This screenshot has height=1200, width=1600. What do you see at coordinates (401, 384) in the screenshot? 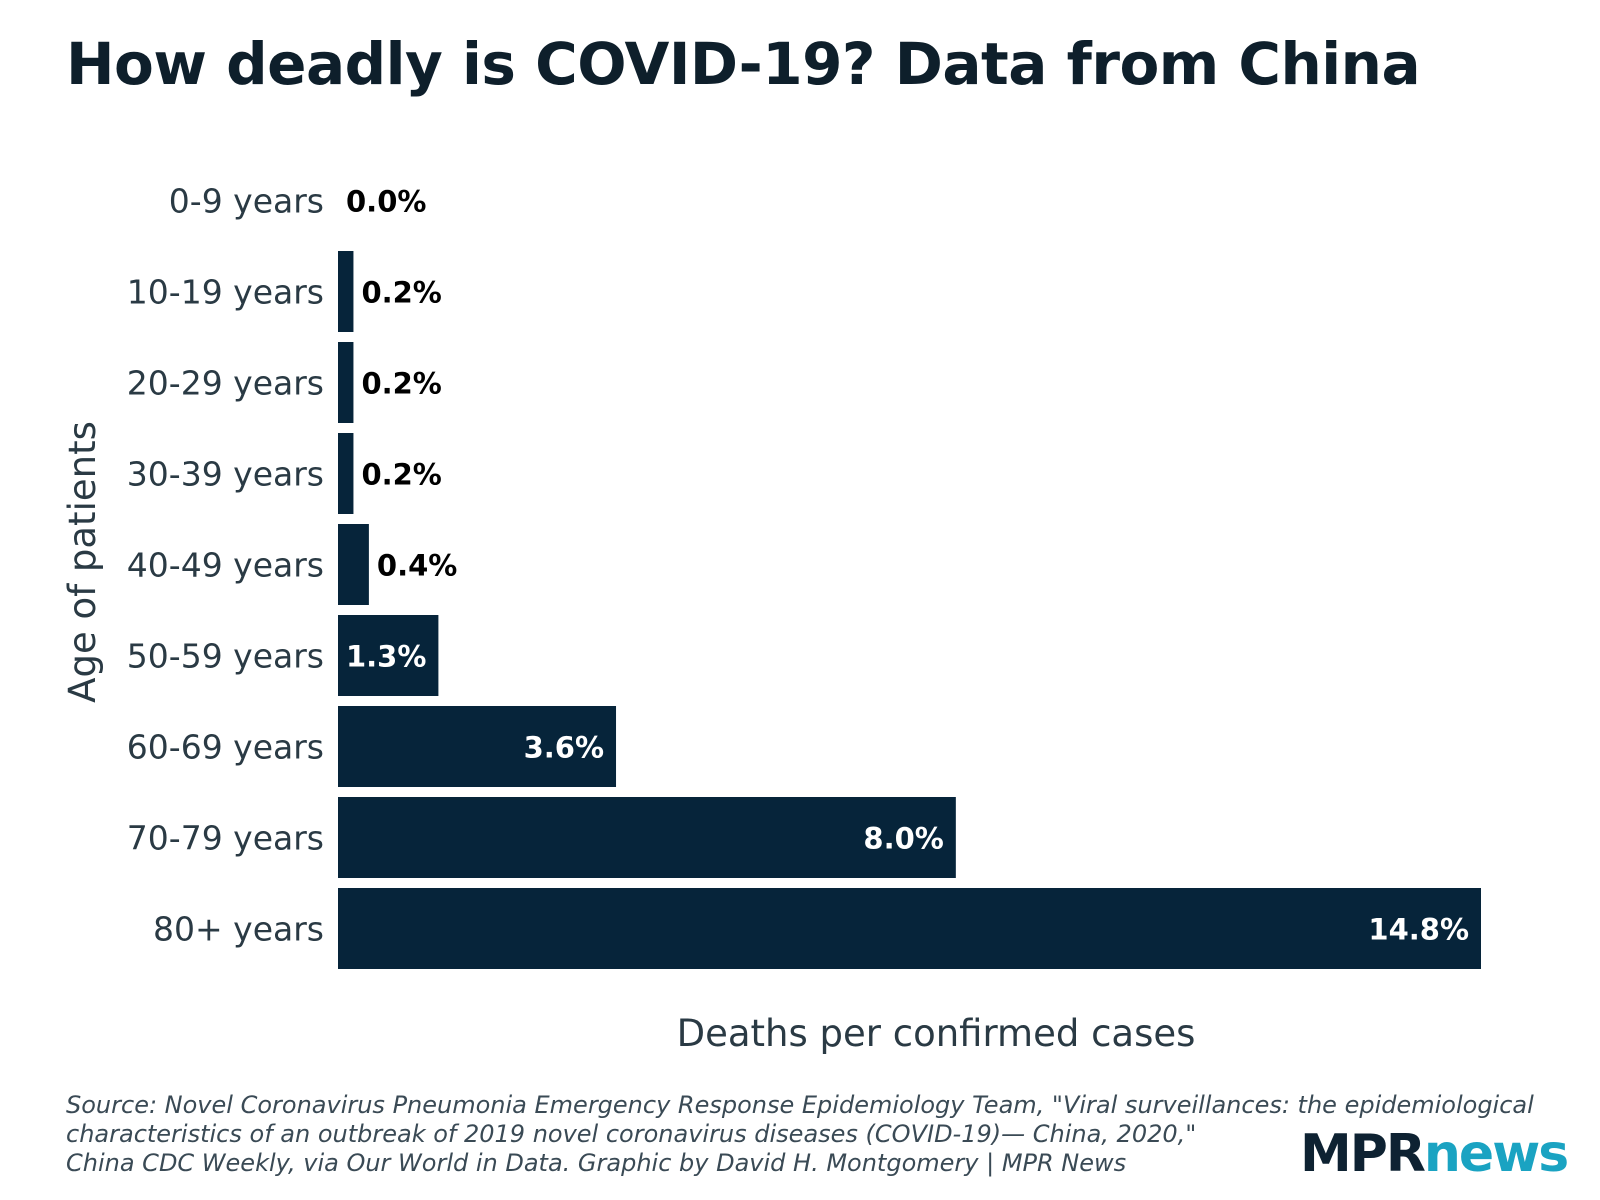
I see `value-label-20-29-years: 0.2%` at bounding box center [401, 384].